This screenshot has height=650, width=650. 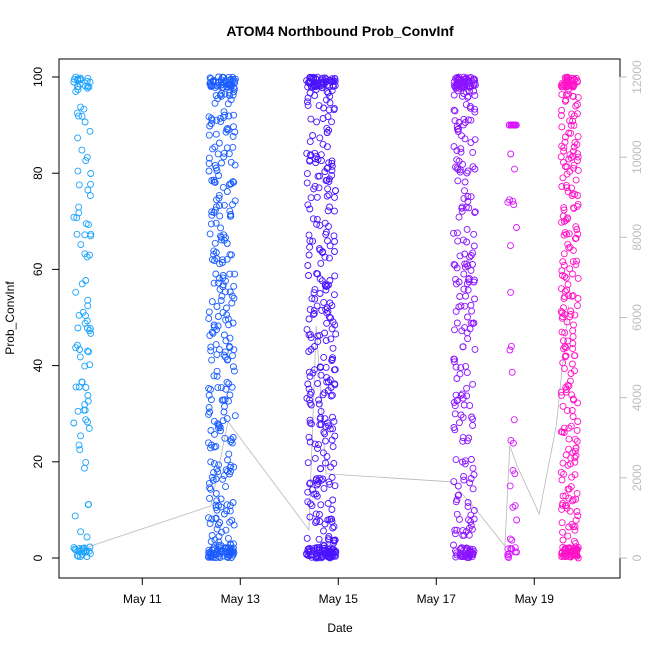 What do you see at coordinates (38, 173) in the screenshot?
I see `y-tick-label: 80` at bounding box center [38, 173].